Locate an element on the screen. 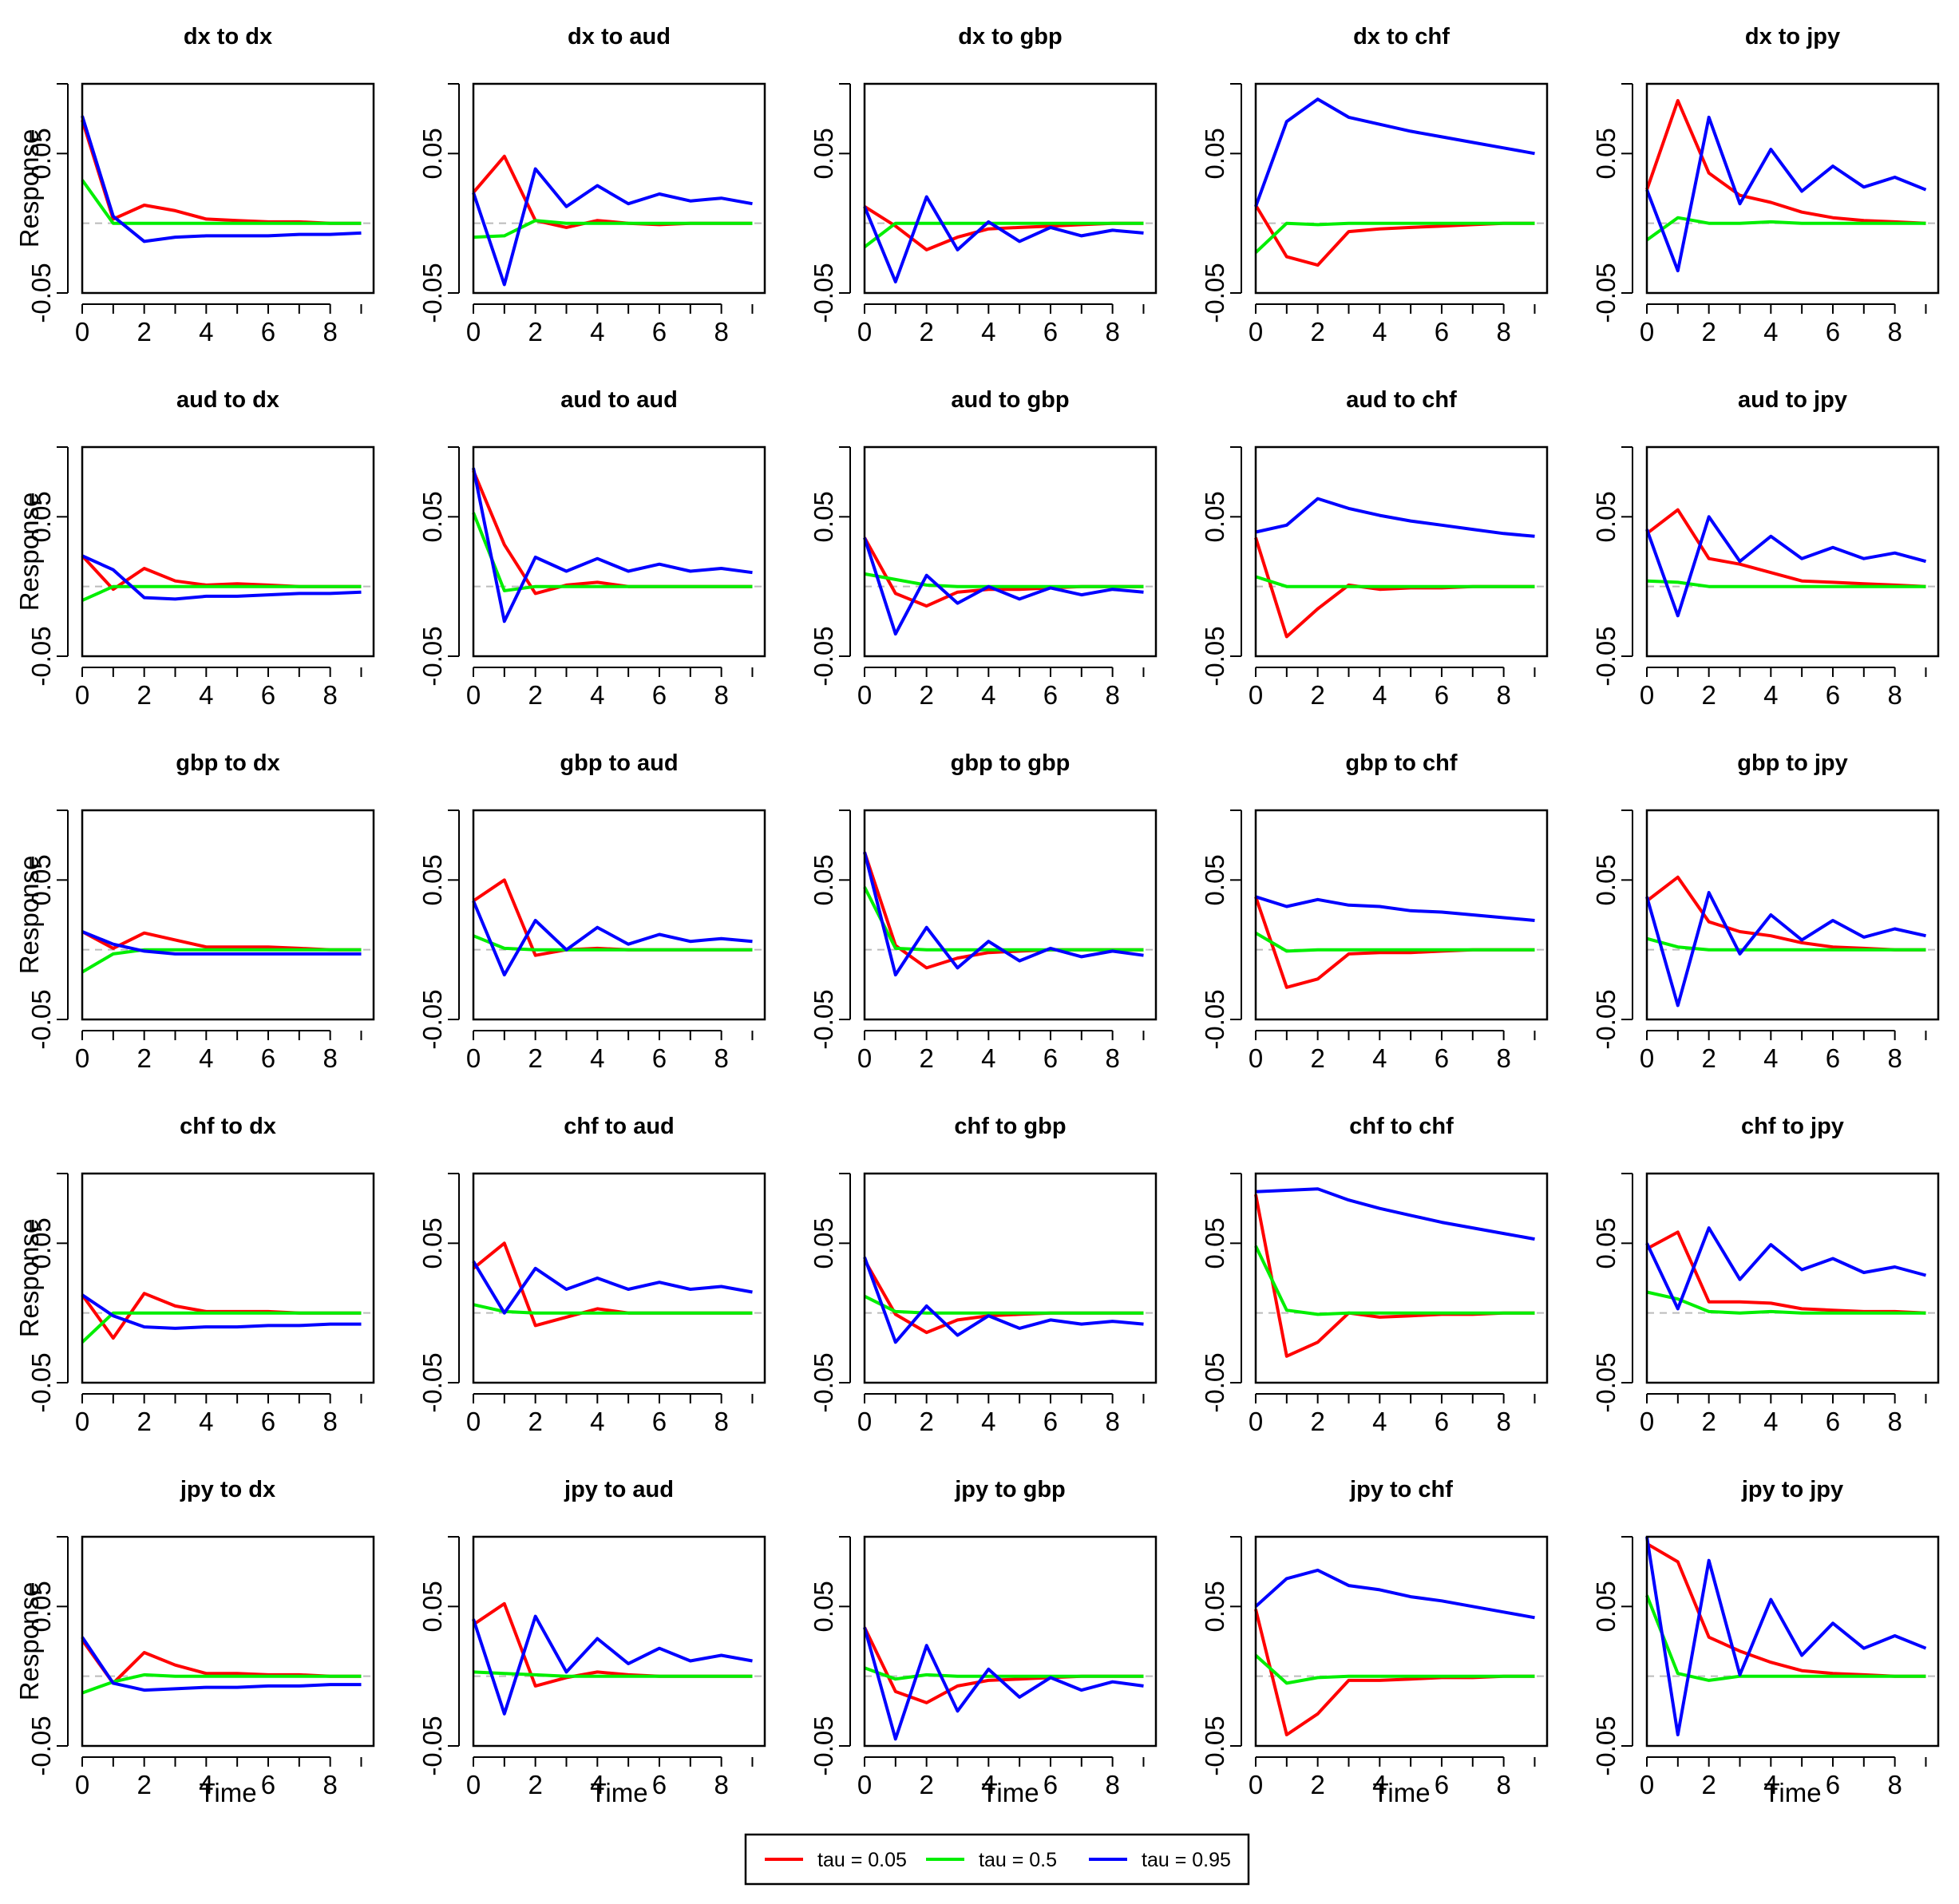 This screenshot has width=1959, height=1904. panel-chf-to-gbp: chf to gbp -0.05 0.05 0 2 4 6 8 is located at coordinates (984, 1275).